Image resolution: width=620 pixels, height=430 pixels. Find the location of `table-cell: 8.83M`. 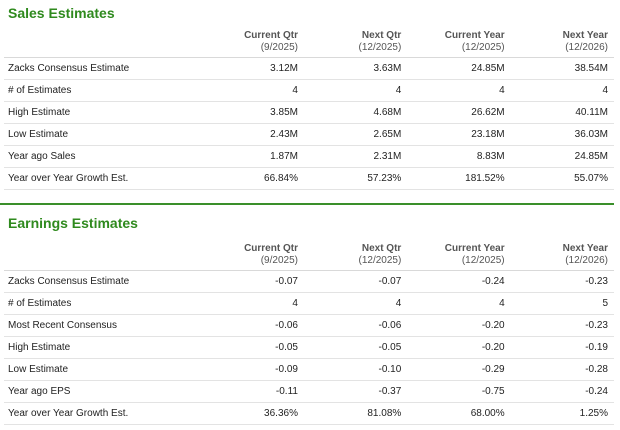

table-cell: 8.83M is located at coordinates (459, 156).